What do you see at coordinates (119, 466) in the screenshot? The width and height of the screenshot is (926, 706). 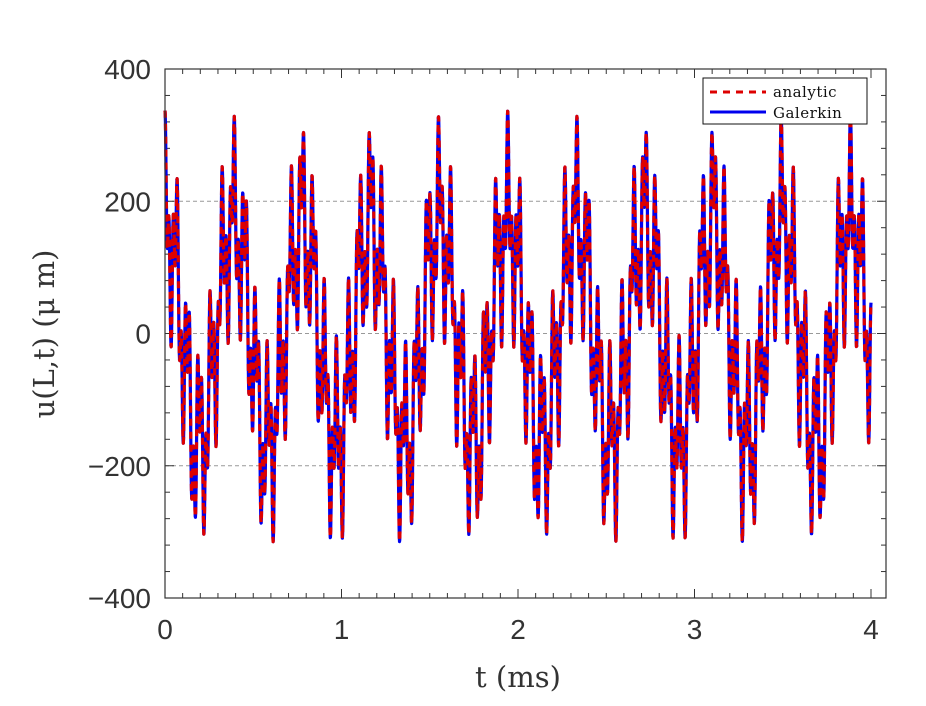 I see `y-tick-label: −200` at bounding box center [119, 466].